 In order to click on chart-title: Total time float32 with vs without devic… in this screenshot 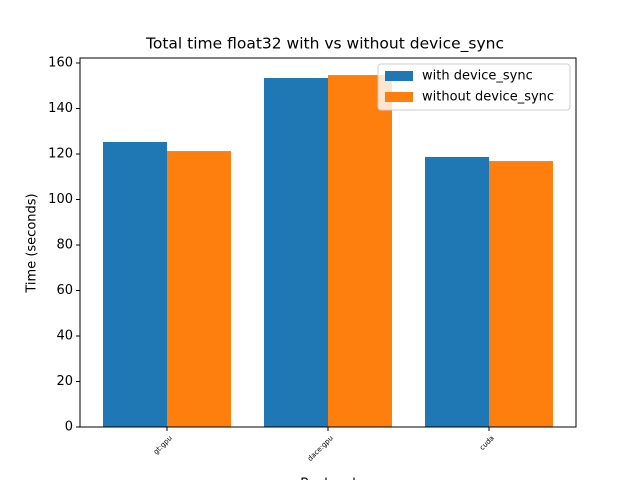, I will do `click(324, 44)`.